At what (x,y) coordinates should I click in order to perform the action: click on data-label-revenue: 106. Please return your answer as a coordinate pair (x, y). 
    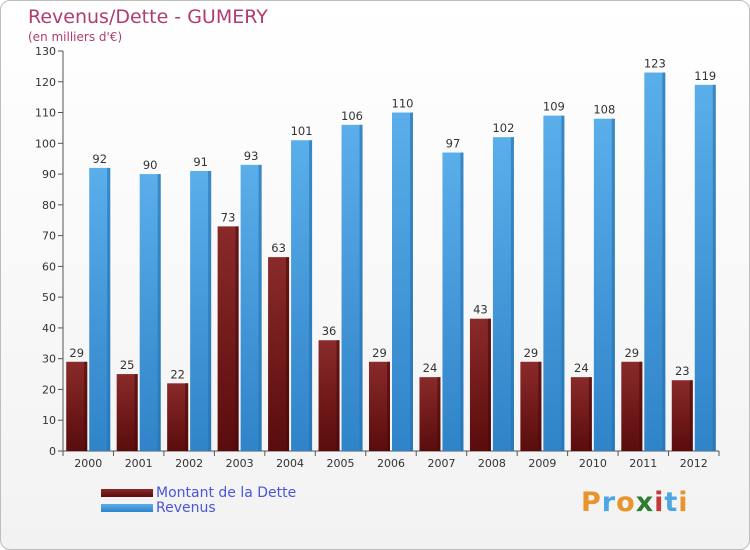
    Looking at the image, I should click on (352, 116).